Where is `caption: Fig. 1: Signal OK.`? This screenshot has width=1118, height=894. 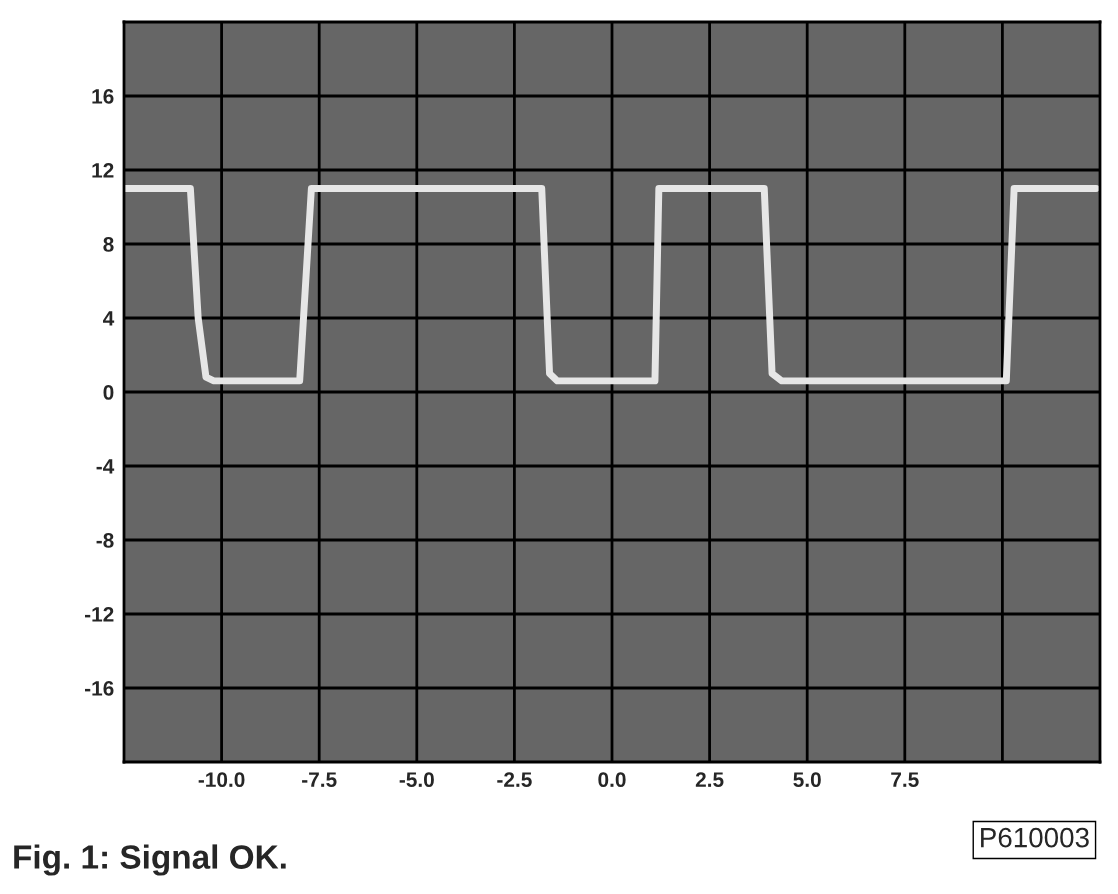
caption: Fig. 1: Signal OK. is located at coordinates (150, 860).